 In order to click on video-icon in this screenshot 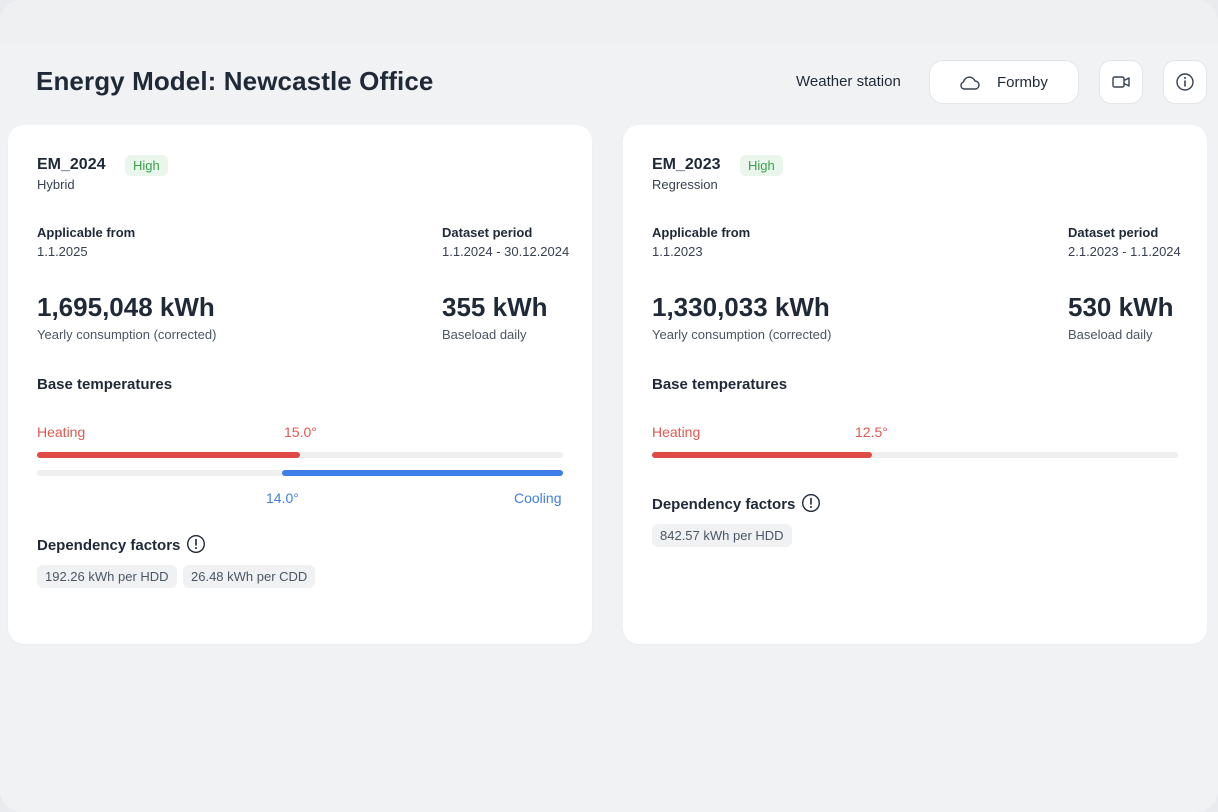, I will do `click(1121, 82)`.